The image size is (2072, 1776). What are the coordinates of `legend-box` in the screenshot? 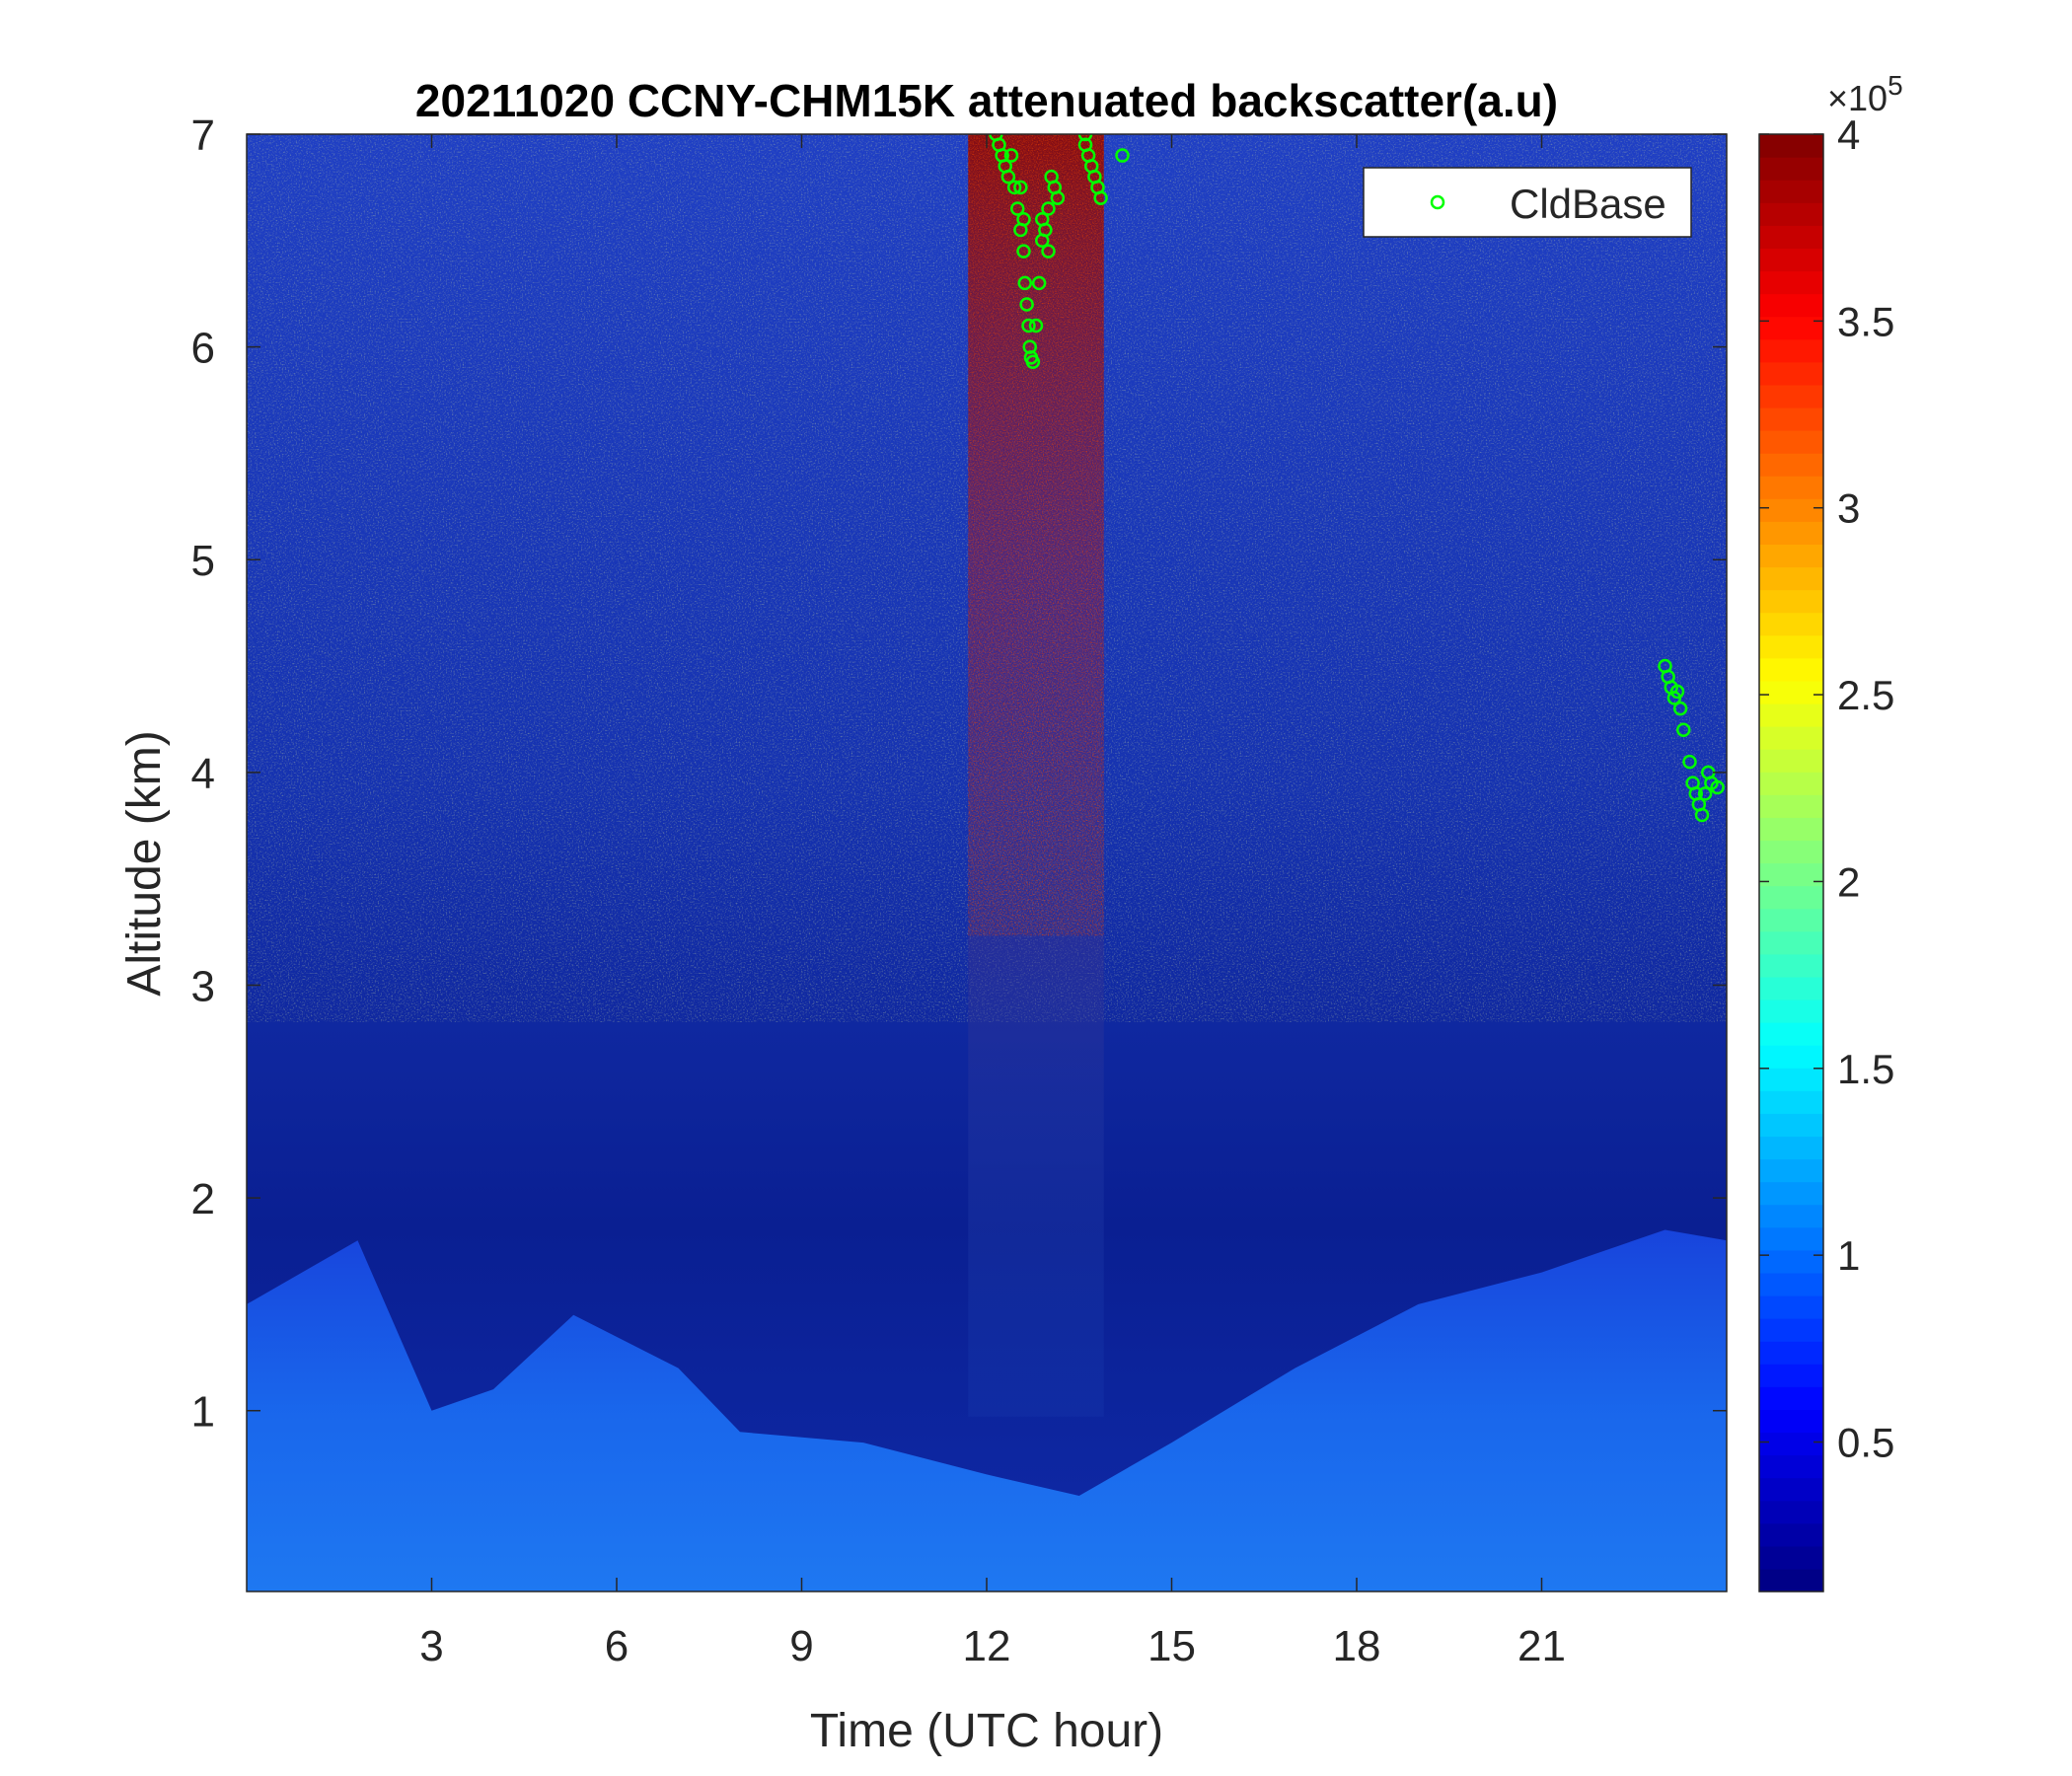 It's located at (1528, 203).